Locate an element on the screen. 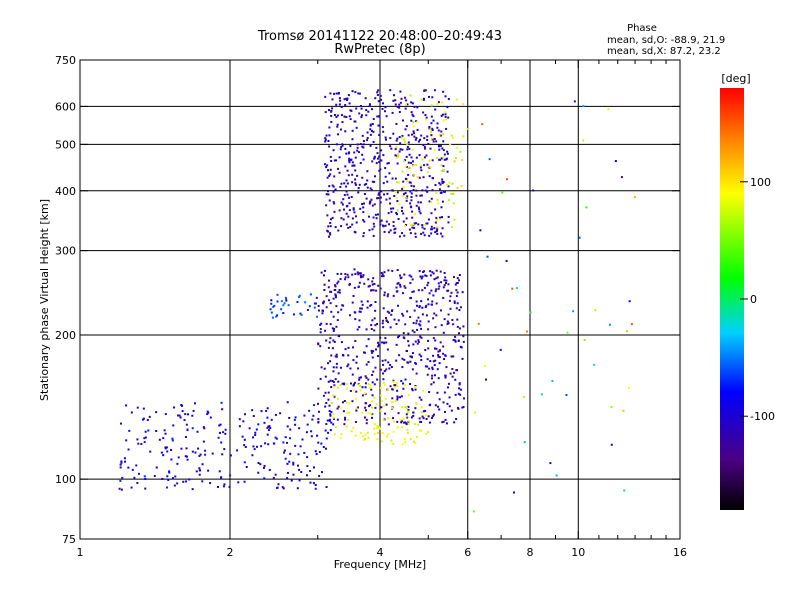  y-tick-label: 500 is located at coordinates (65, 144).